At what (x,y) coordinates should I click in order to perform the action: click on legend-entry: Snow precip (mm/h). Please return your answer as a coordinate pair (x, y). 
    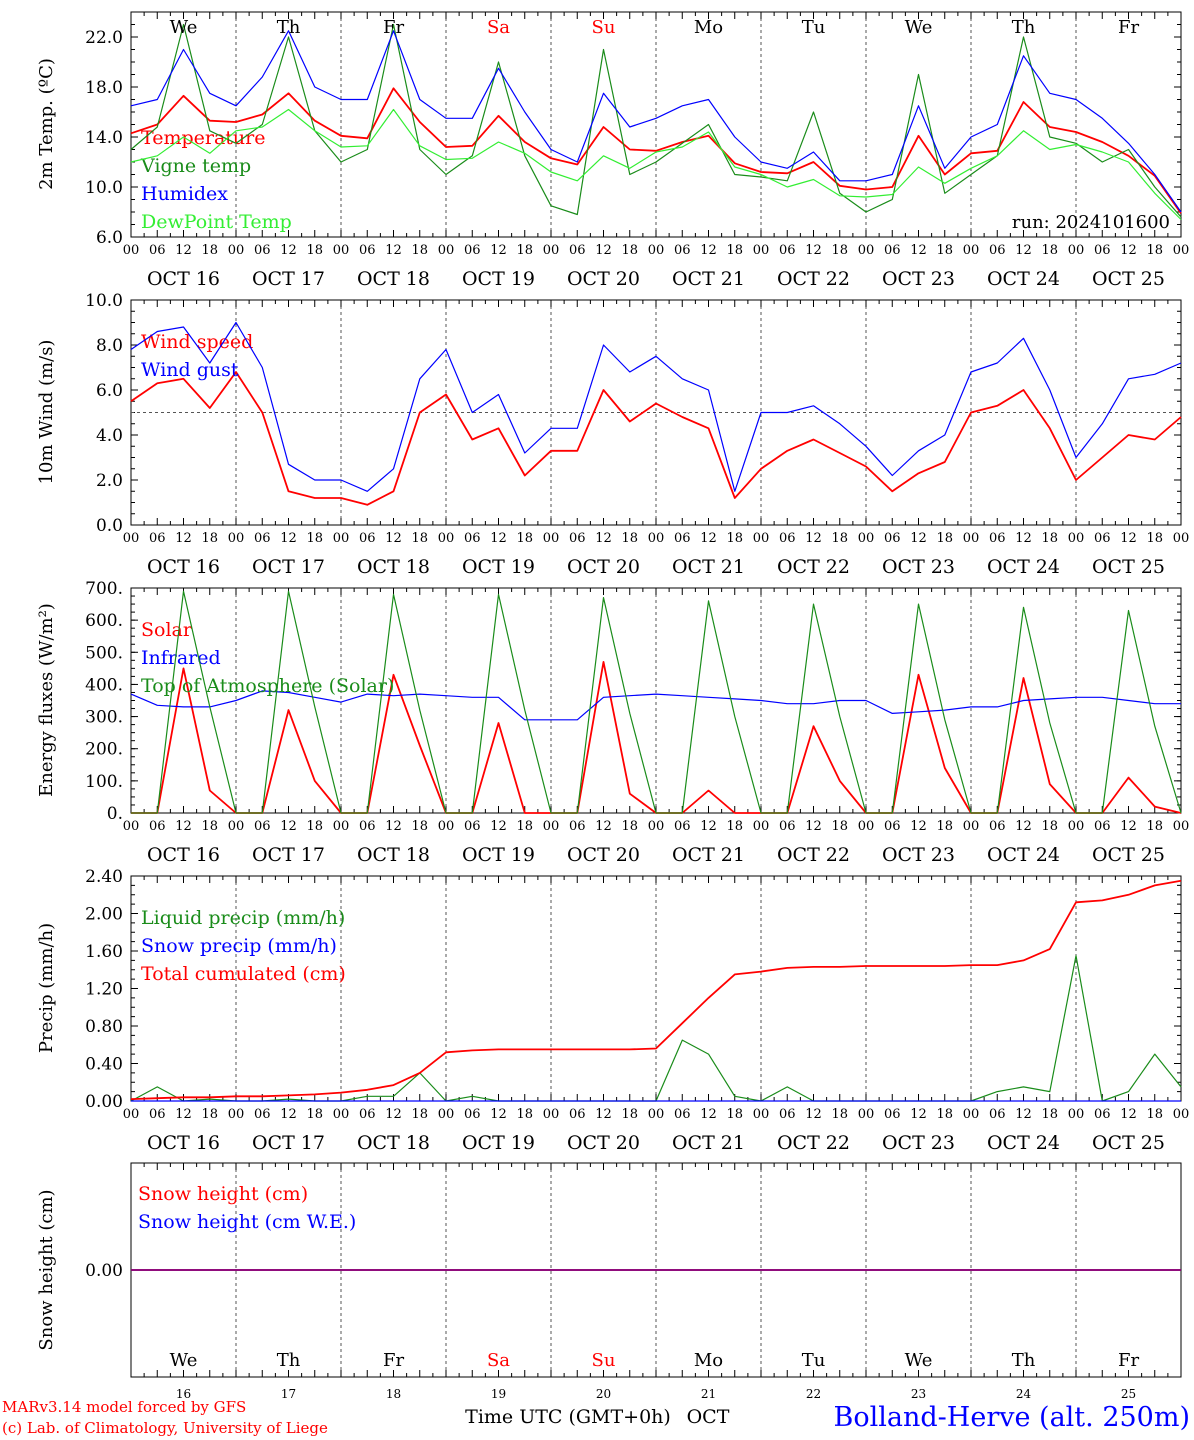
    Looking at the image, I should click on (239, 946).